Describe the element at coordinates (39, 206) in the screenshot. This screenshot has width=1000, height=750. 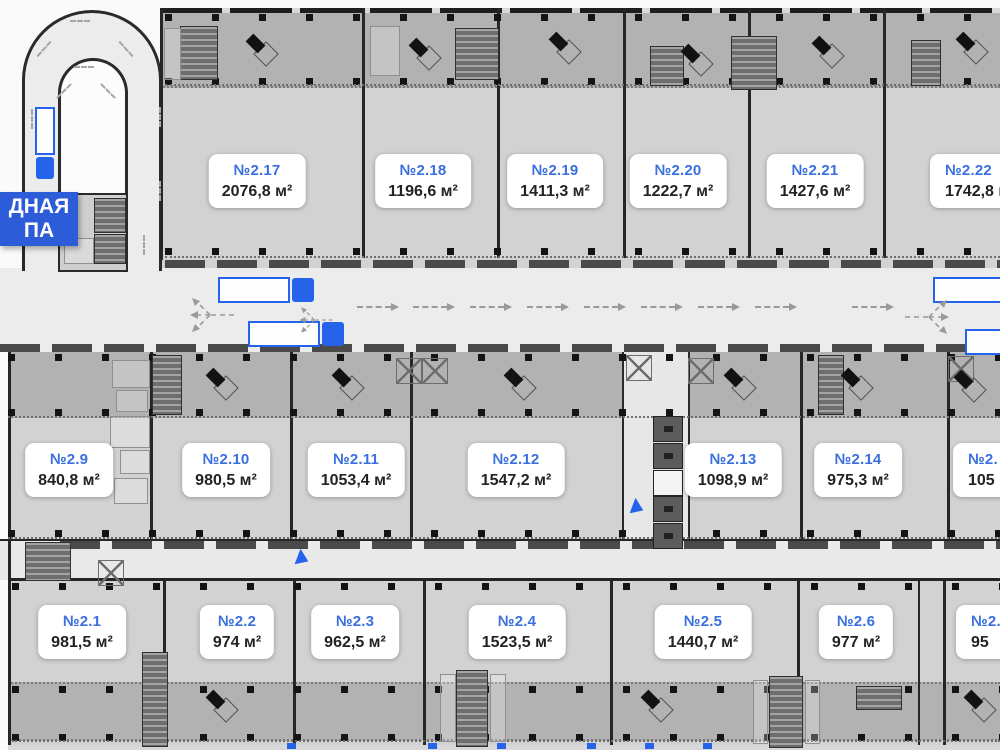
I see `entrance-badge-line1: ДНАЯ` at that location.